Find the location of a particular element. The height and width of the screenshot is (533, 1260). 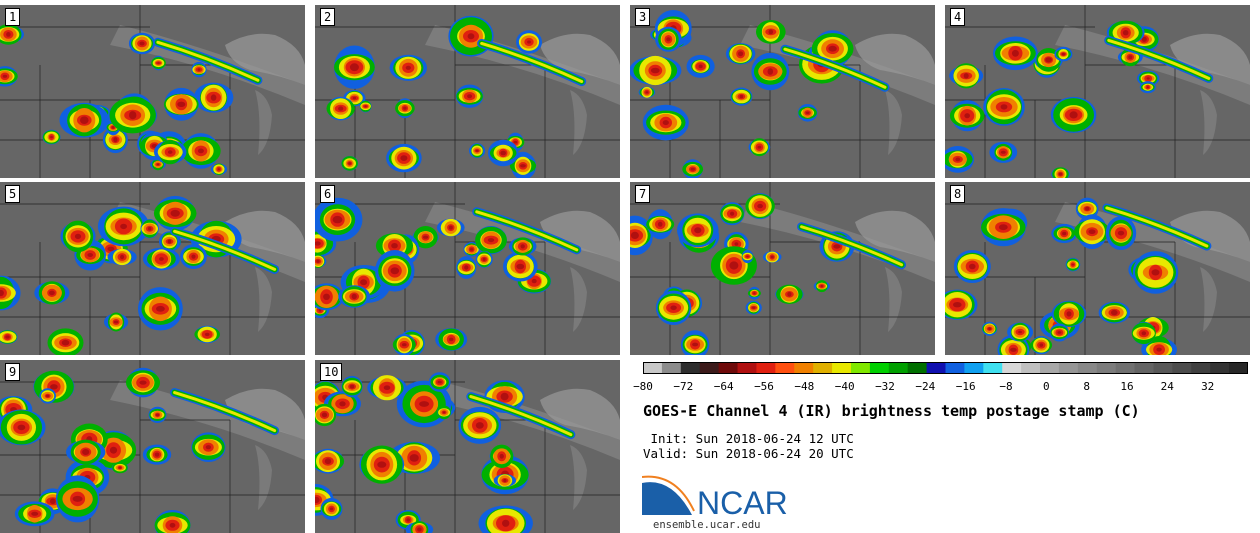

ncar-logo-icon is located at coordinates (668, 495).